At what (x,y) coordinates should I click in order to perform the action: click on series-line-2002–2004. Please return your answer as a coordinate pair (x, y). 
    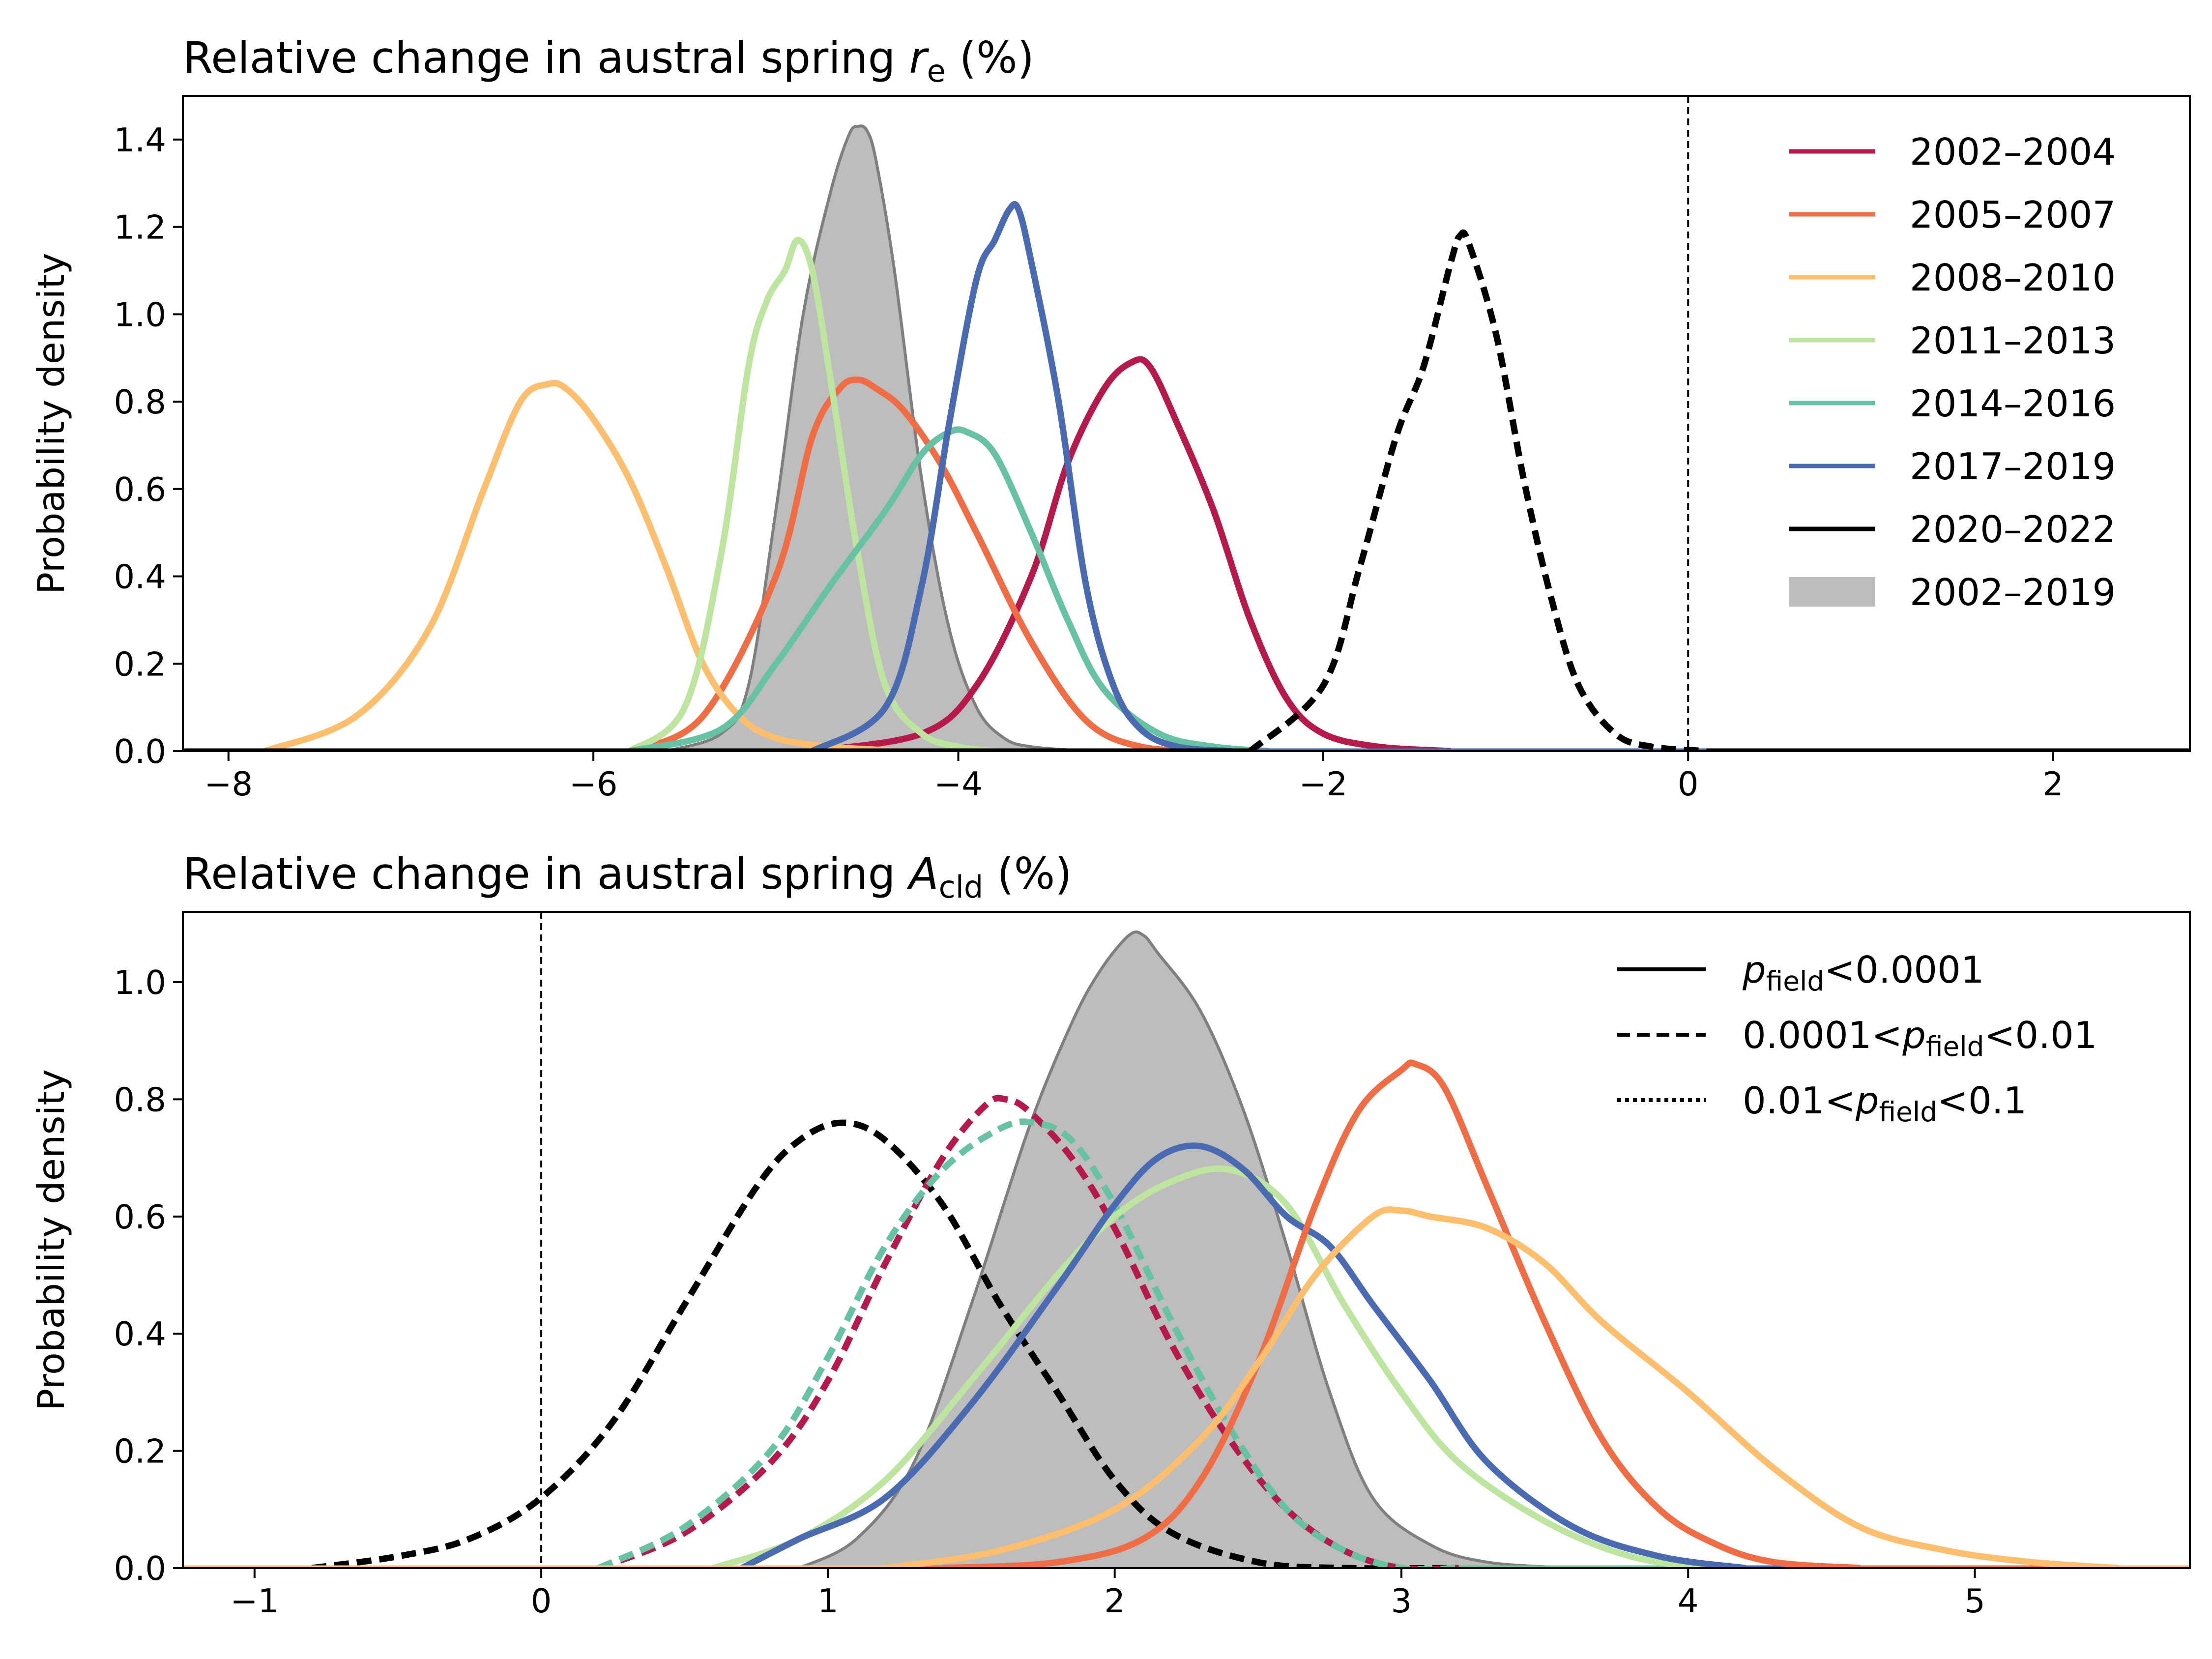
    Looking at the image, I should click on (1132, 553).